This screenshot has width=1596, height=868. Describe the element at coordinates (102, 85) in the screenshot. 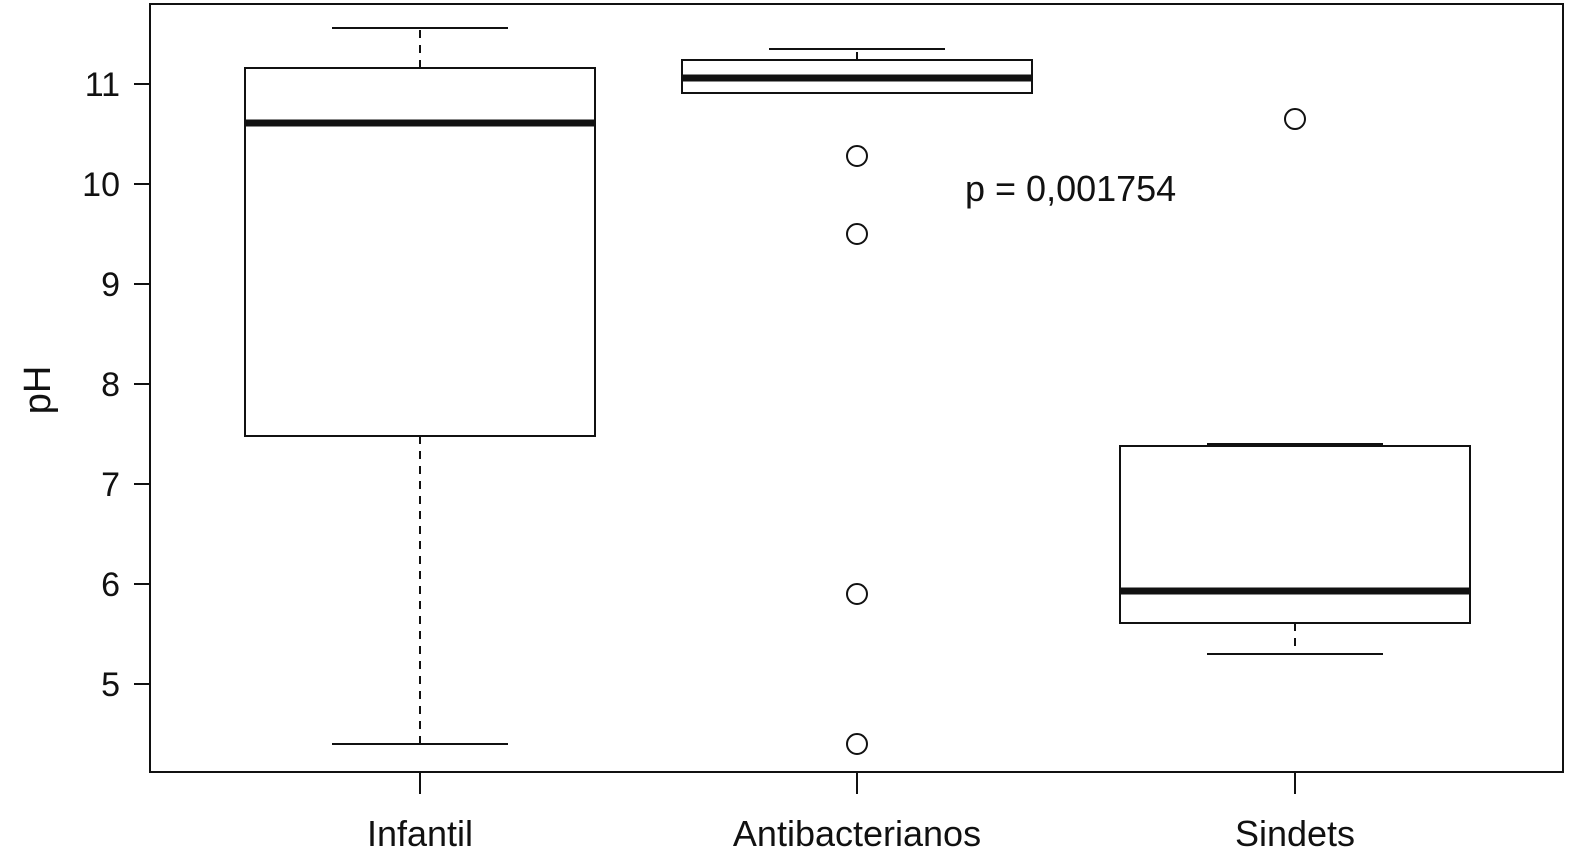

I see `y-tick-label: 11` at that location.